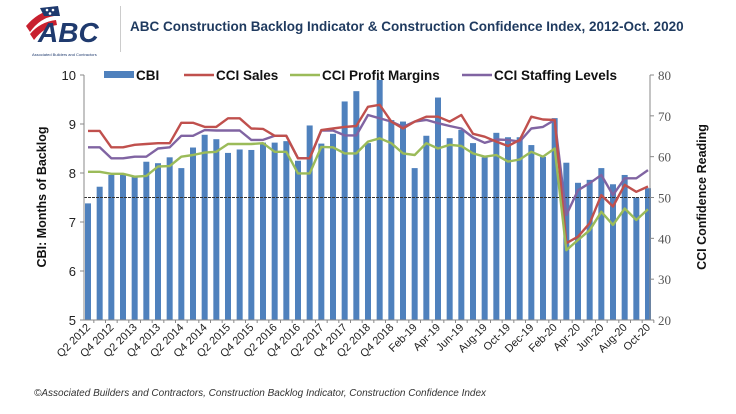 This screenshot has width=736, height=414. I want to click on right-tick-label: 40, so click(664, 238).